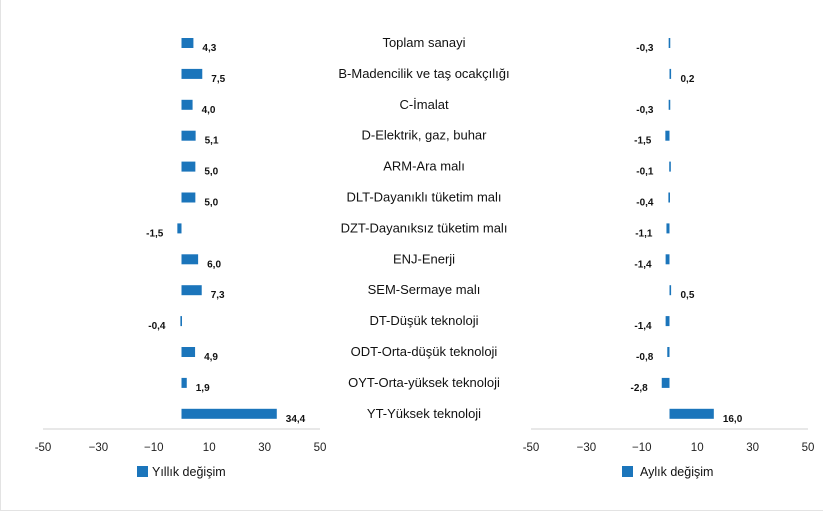 The image size is (823, 511). I want to click on category-label: Toplam sanayi, so click(423, 42).